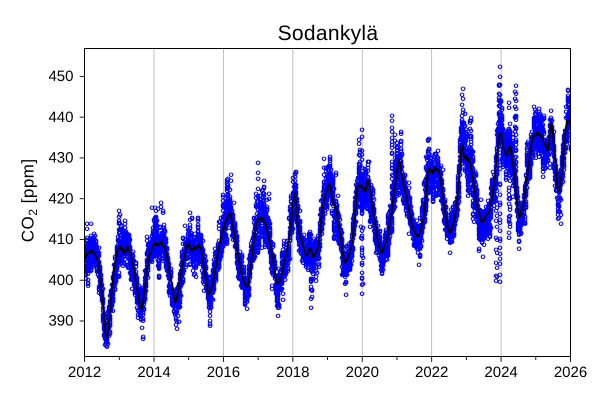 Image resolution: width=600 pixels, height=400 pixels. Describe the element at coordinates (362, 372) in the screenshot. I see `svg-text: 2020` at that location.